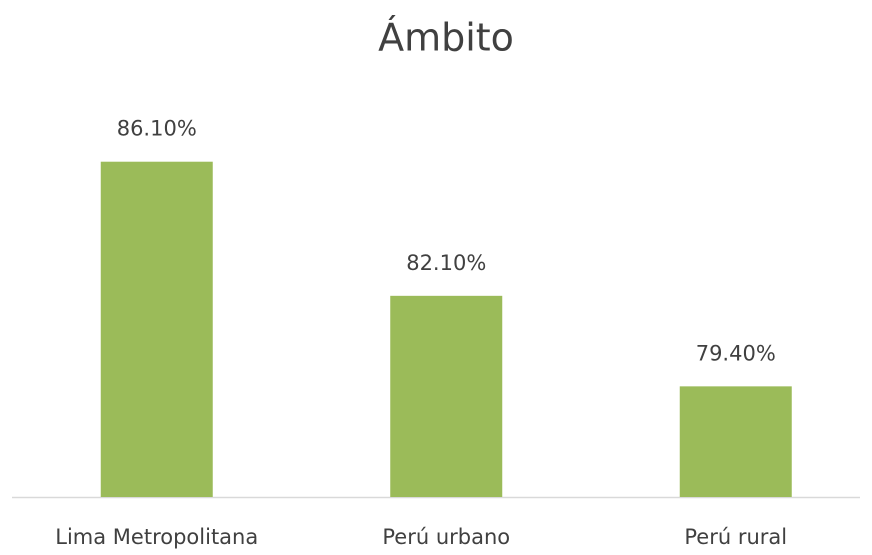 This screenshot has width=872, height=555. Describe the element at coordinates (446, 38) in the screenshot. I see `chart-title: Ámbito` at that location.